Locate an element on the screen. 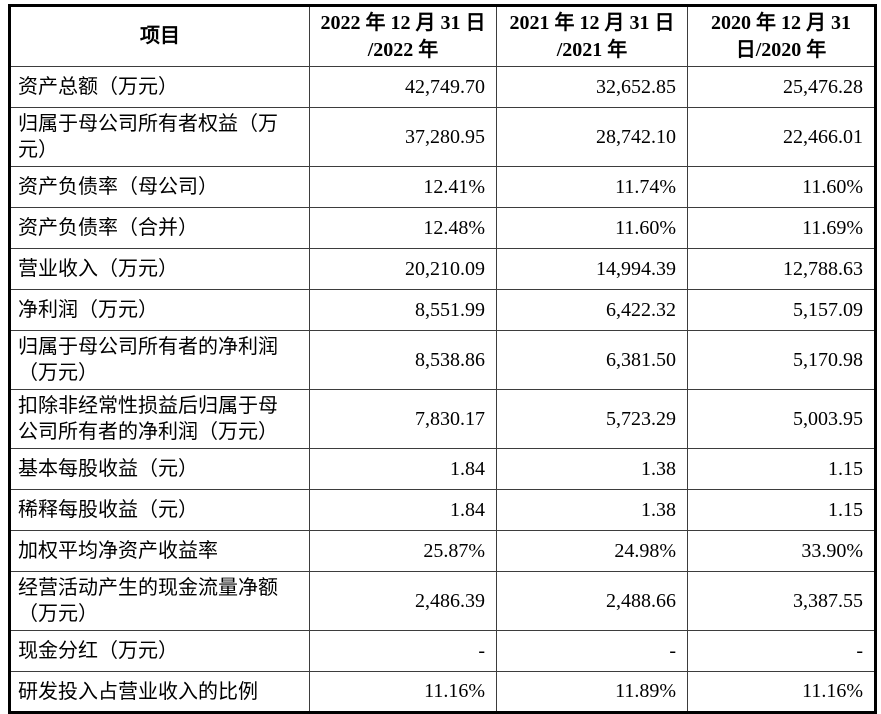 This screenshot has height=714, width=881. cell-value: 12.48% is located at coordinates (403, 228).